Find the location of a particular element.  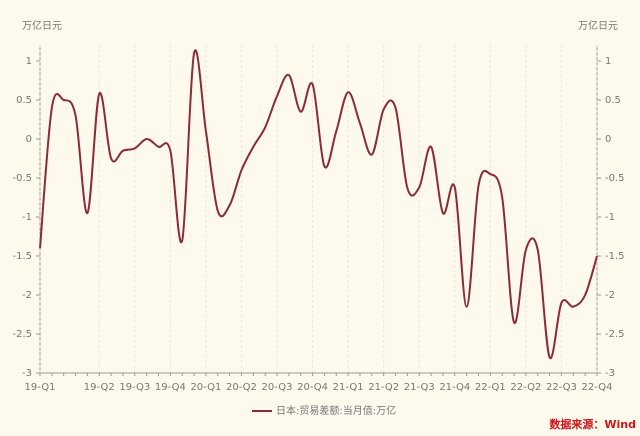

y-tick-label-left: -0.5 is located at coordinates (22, 178).